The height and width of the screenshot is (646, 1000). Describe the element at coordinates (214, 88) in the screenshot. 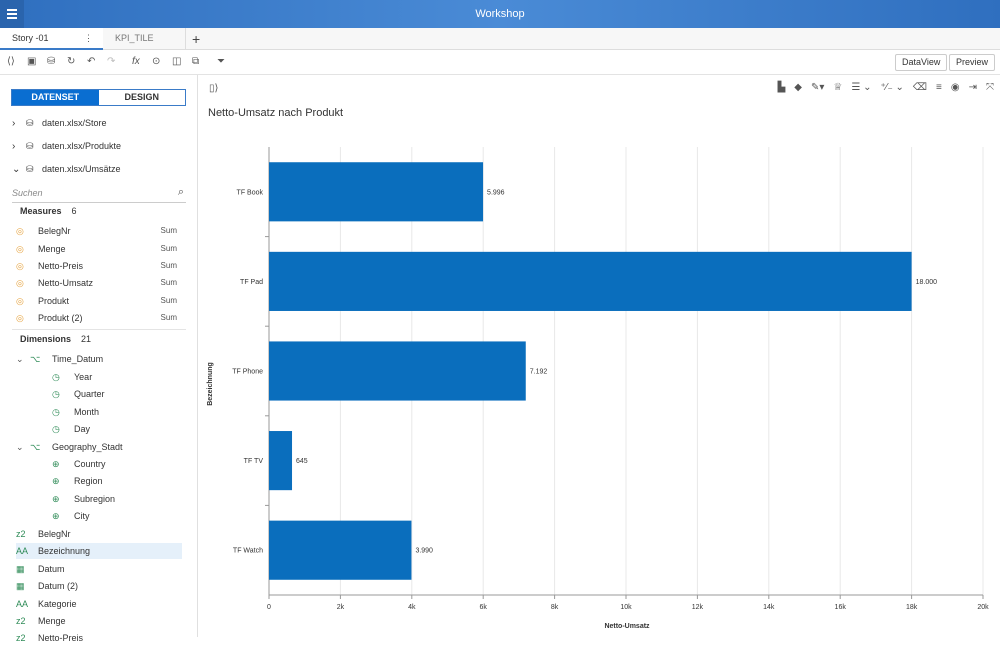

I see `toggle-sidebar-icon: ▯⟩` at that location.